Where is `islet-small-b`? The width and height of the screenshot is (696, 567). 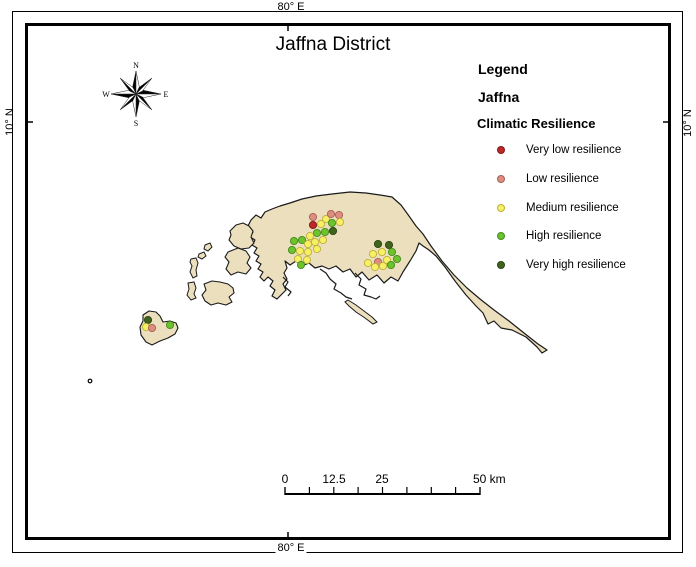 islet-small-b is located at coordinates (202, 255).